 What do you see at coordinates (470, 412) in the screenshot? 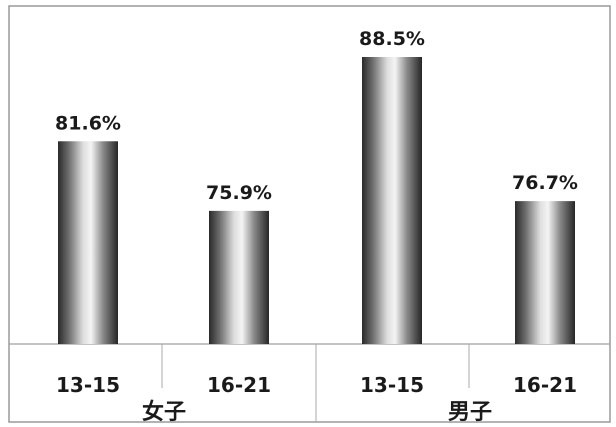
I see `group-label: 男子` at bounding box center [470, 412].